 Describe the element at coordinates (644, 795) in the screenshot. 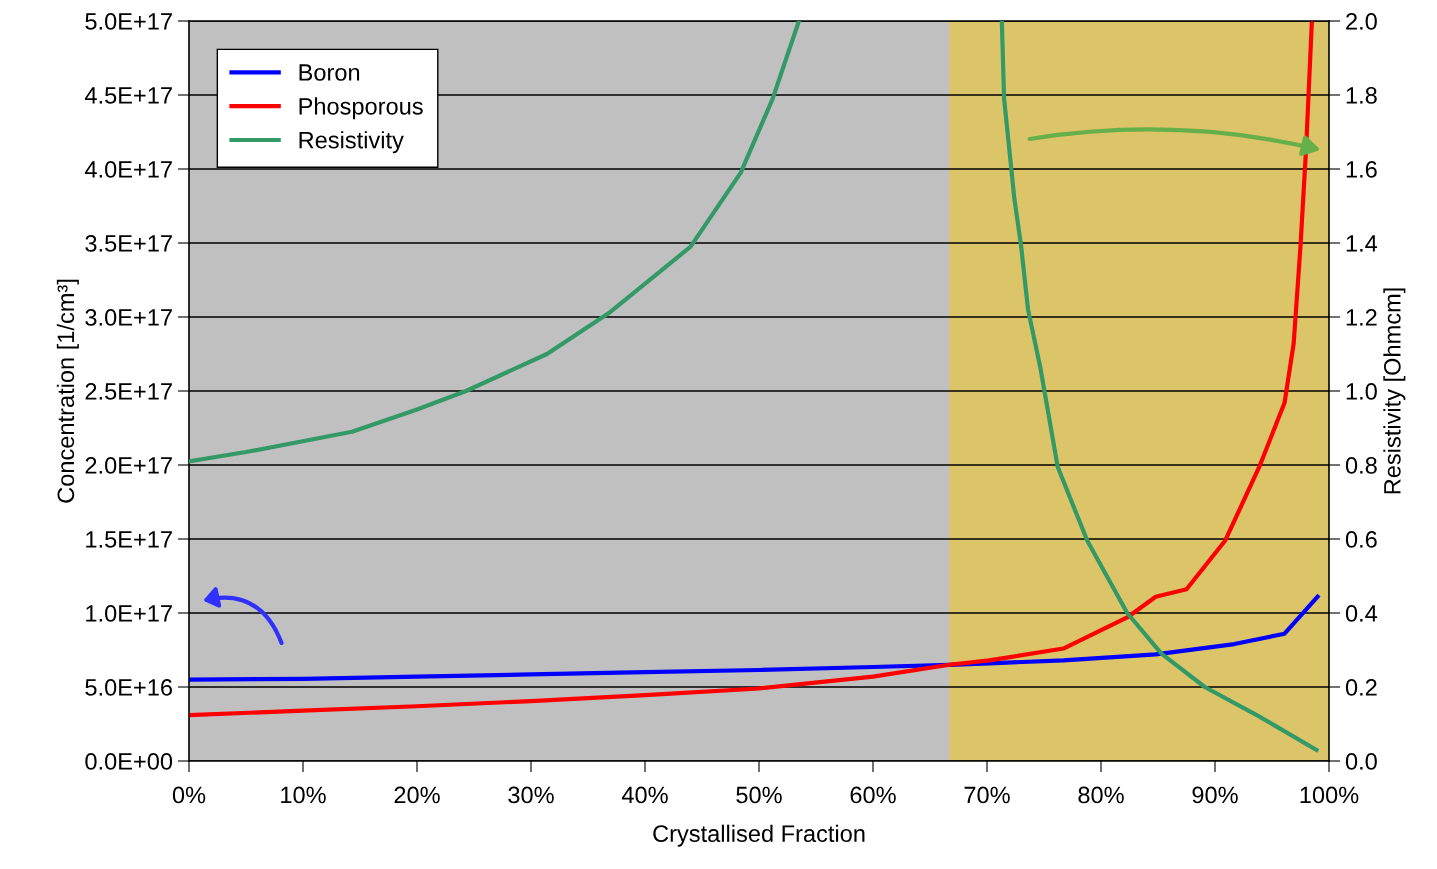

I see `x-tick-label: 40%` at that location.